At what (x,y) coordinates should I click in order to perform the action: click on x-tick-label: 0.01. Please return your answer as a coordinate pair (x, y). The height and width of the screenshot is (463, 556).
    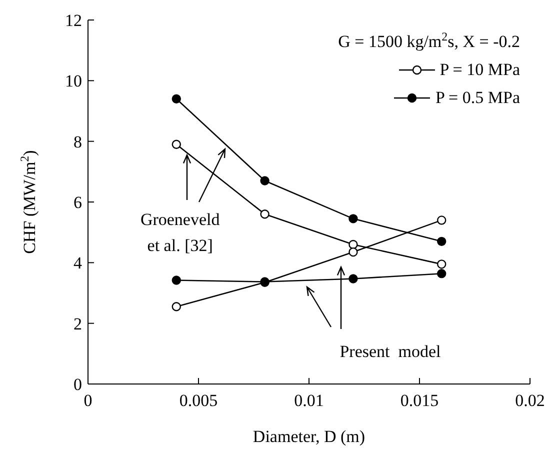
    Looking at the image, I should click on (309, 400).